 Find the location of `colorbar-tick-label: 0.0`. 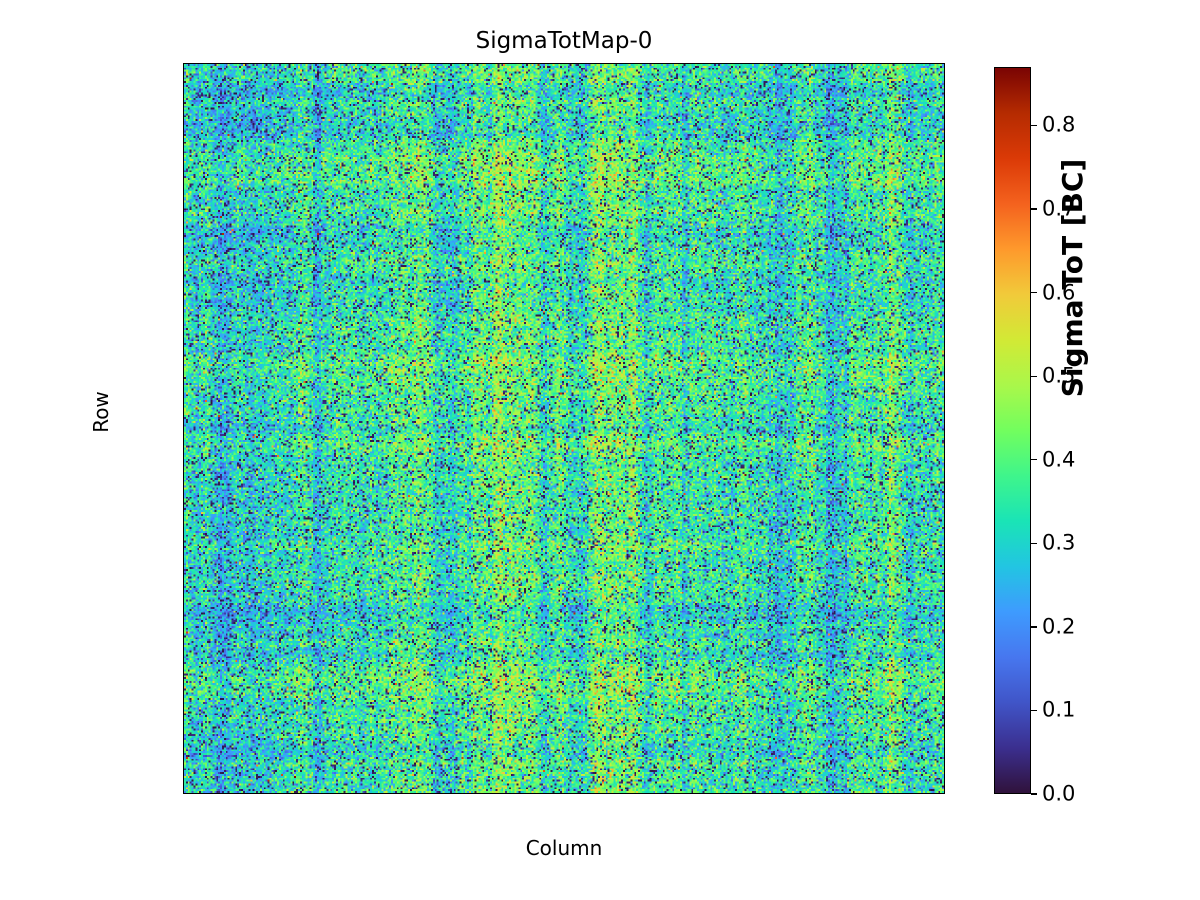

colorbar-tick-label: 0.0 is located at coordinates (1059, 793).